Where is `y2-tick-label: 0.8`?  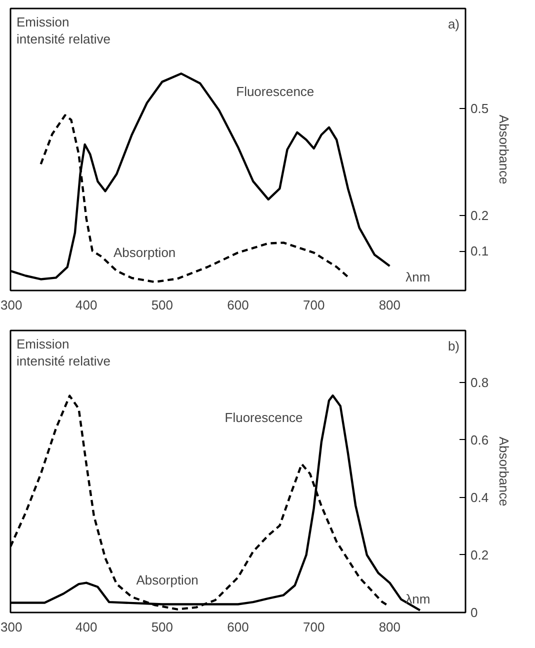 y2-tick-label: 0.8 is located at coordinates (479, 382).